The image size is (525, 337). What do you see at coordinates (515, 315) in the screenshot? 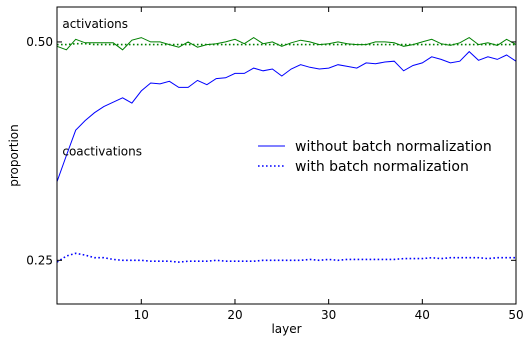
I see `x-tick-label: 50` at bounding box center [515, 315].